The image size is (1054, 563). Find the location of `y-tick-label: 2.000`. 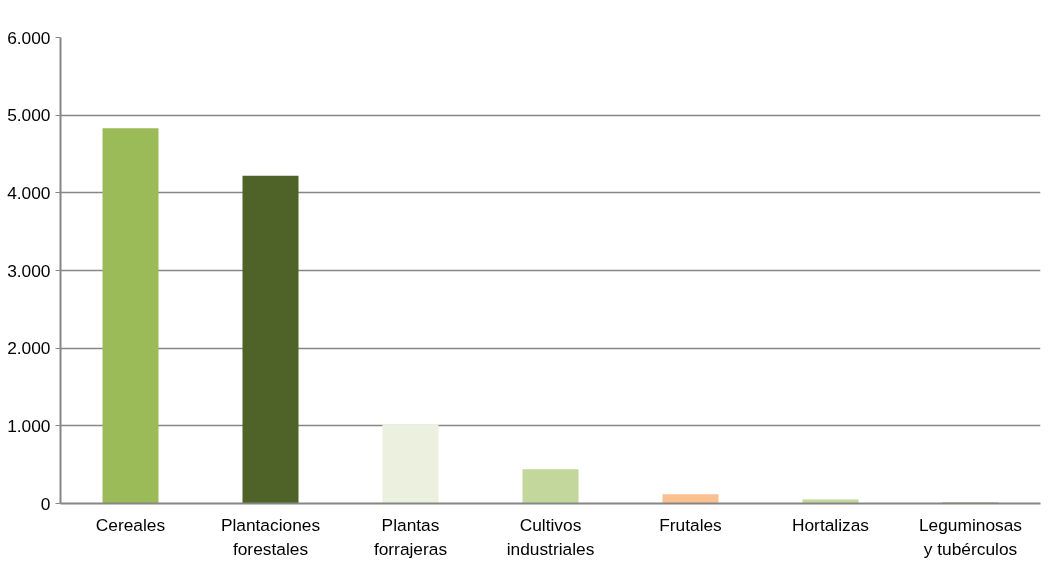

y-tick-label: 2.000 is located at coordinates (29, 348).